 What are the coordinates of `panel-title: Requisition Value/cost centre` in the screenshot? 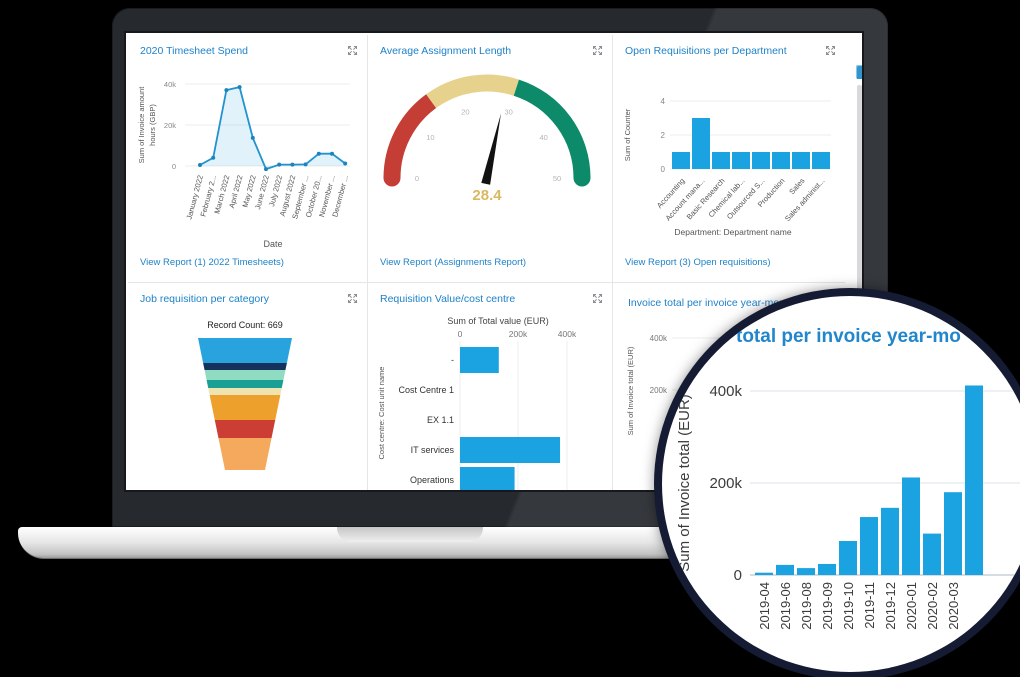 It's located at (448, 299).